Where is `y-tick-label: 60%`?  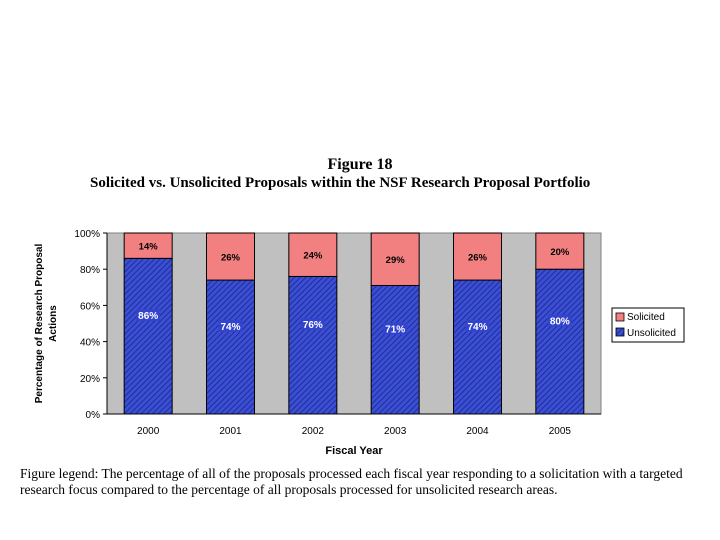 y-tick-label: 60% is located at coordinates (90, 306).